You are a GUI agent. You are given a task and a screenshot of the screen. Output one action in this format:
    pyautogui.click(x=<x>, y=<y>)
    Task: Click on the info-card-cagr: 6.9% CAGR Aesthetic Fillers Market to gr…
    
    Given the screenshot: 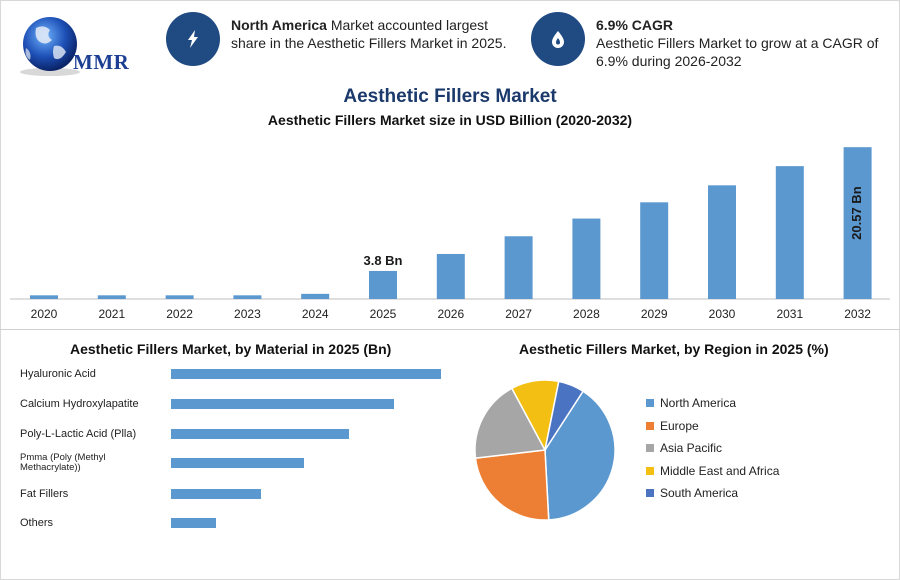 What is the action you would take?
    pyautogui.click(x=711, y=42)
    